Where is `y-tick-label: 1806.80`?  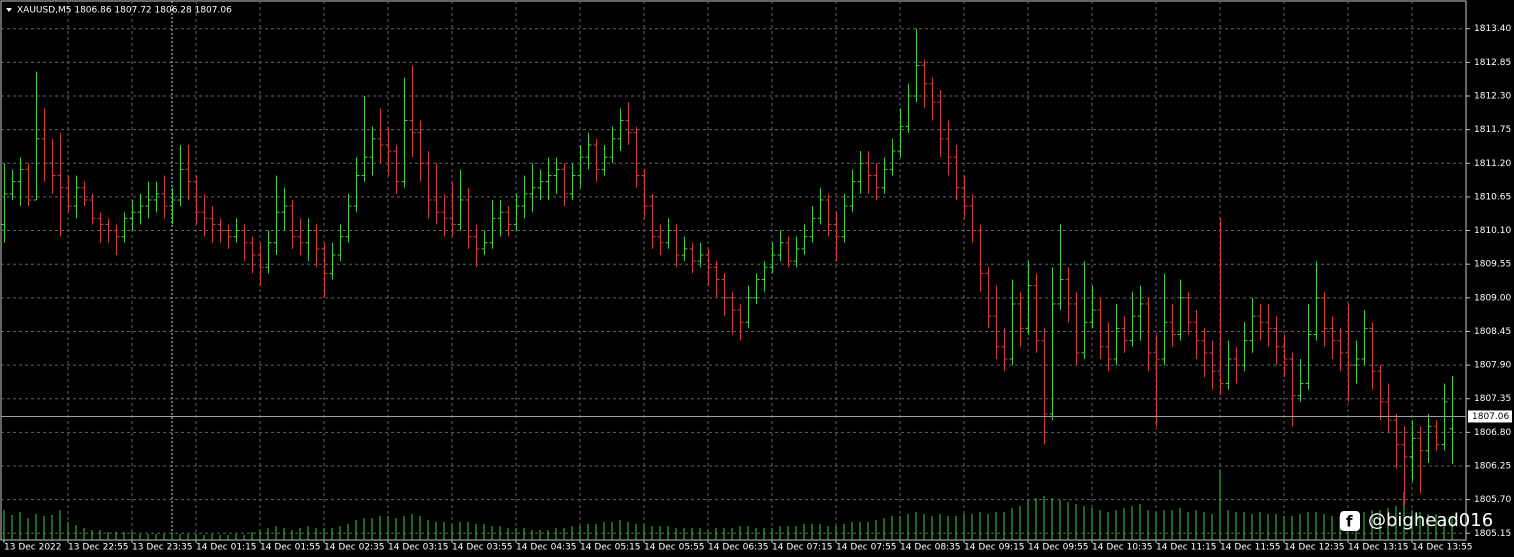
y-tick-label: 1806.80 is located at coordinates (1492, 433).